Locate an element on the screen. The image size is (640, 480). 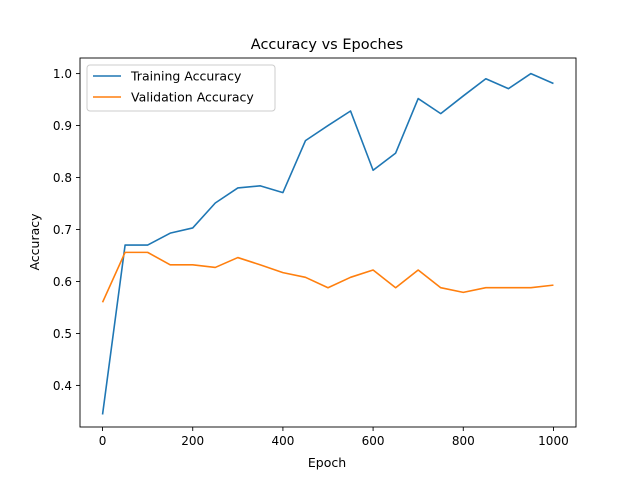
legend: Training Accuracy Validation Accuracy is located at coordinates (181, 88).